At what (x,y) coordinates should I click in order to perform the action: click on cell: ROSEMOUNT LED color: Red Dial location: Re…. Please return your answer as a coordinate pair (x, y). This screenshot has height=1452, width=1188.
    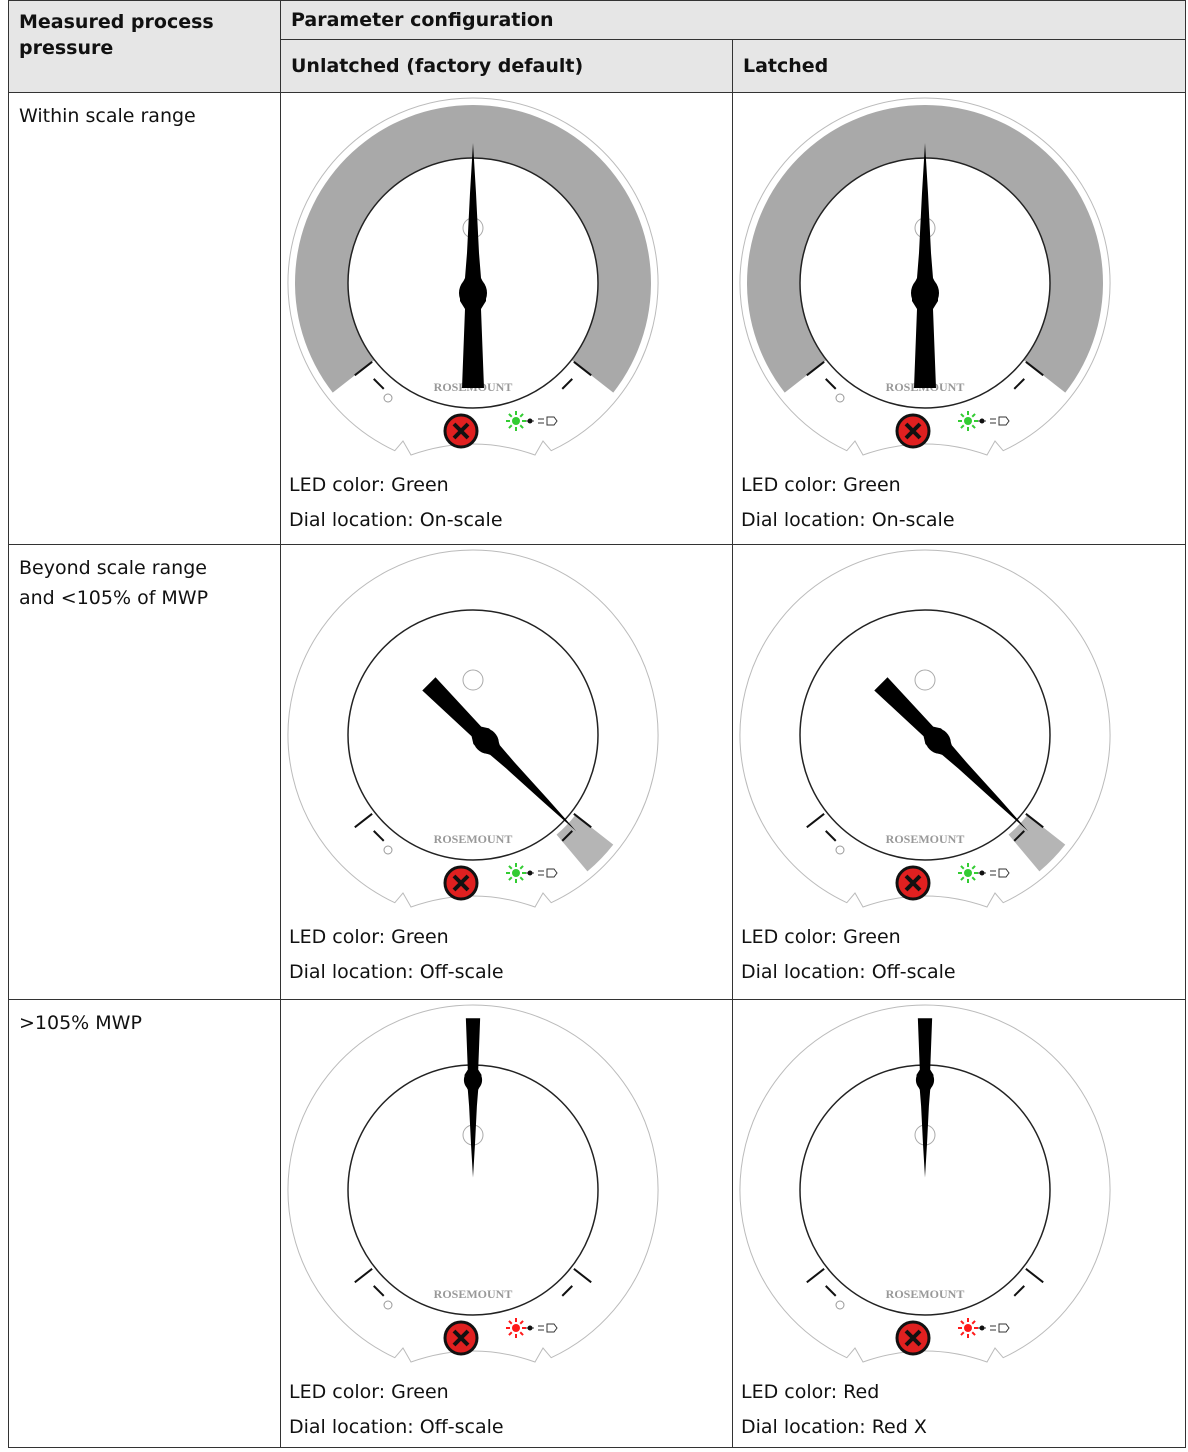
    Looking at the image, I should click on (959, 1223).